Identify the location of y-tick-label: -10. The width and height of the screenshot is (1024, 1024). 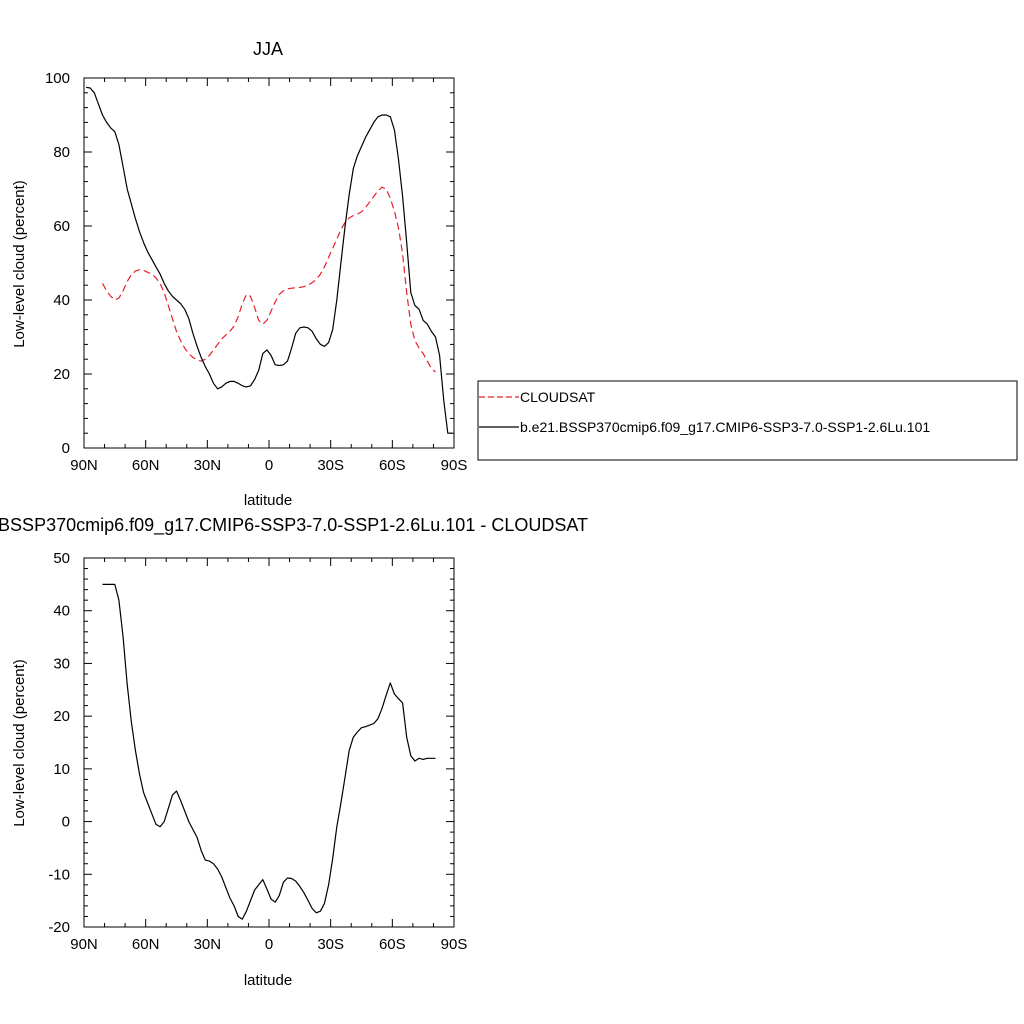
(59, 874).